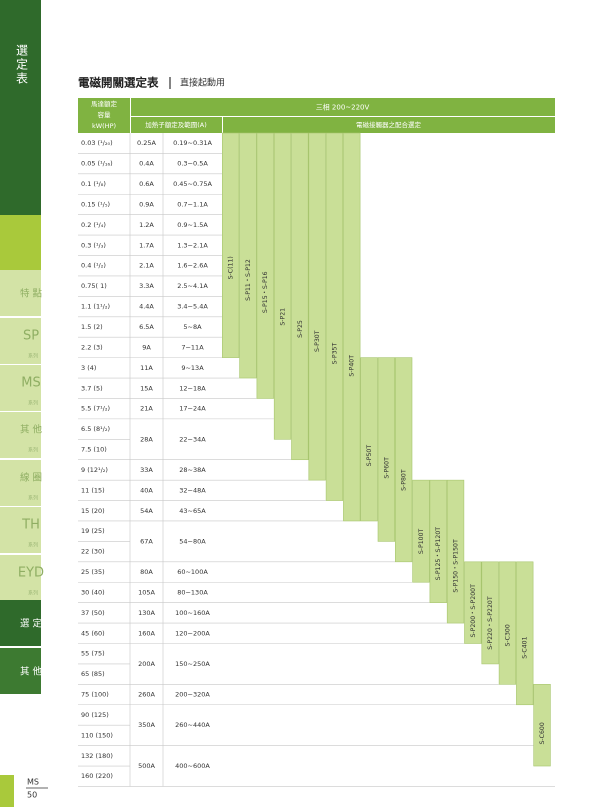 This screenshot has height=807, width=593. Describe the element at coordinates (95, 307) in the screenshot. I see `capacity-cell: 1.1 (1¹/₂)` at that location.